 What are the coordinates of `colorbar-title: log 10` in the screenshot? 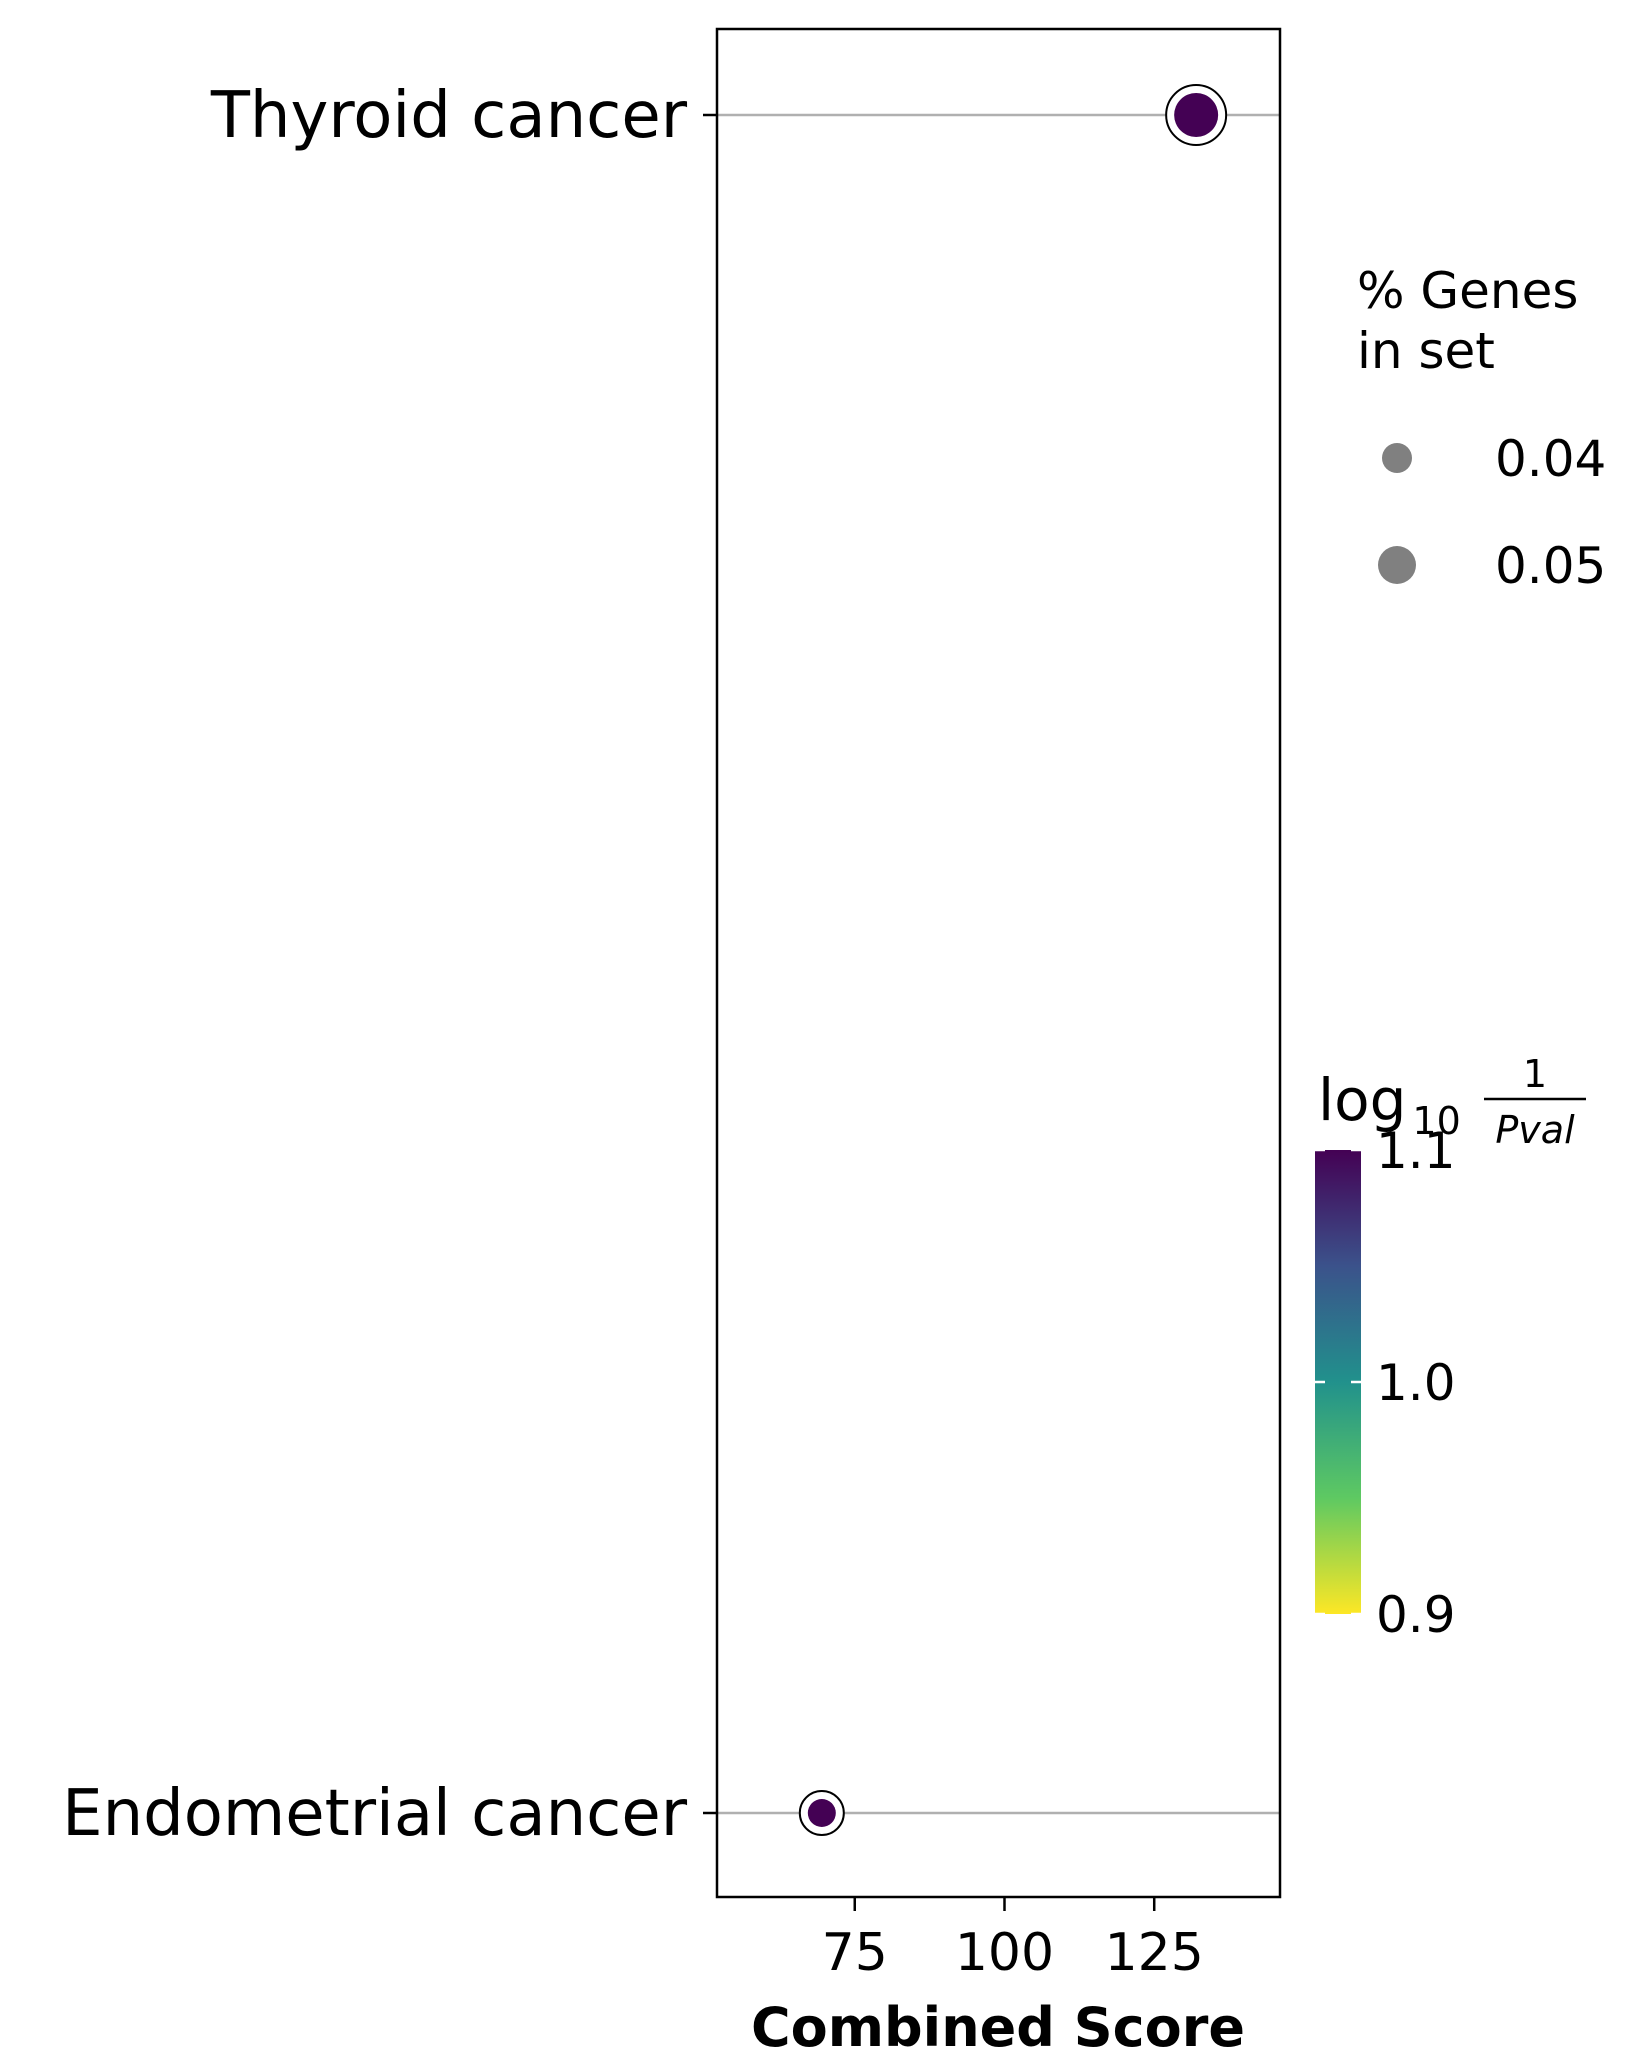 It's located at (1389, 1104).